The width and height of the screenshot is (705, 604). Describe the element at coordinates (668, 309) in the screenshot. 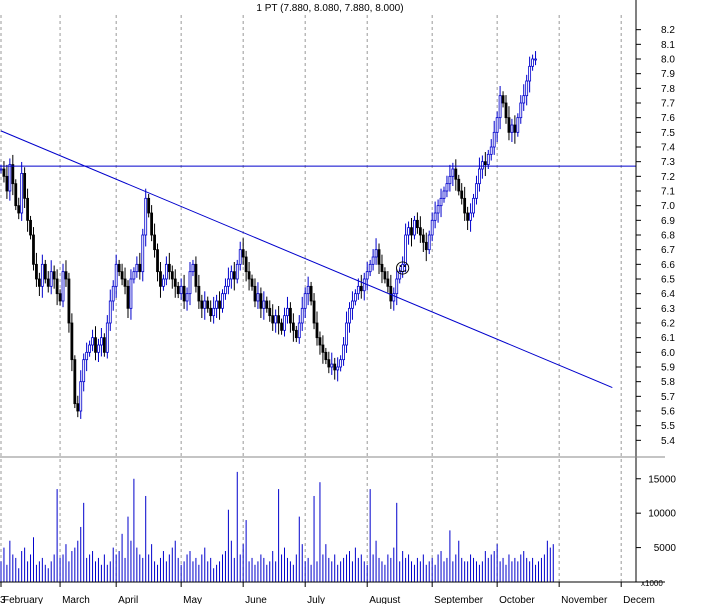

I see `y-tick-label: 6.3` at that location.